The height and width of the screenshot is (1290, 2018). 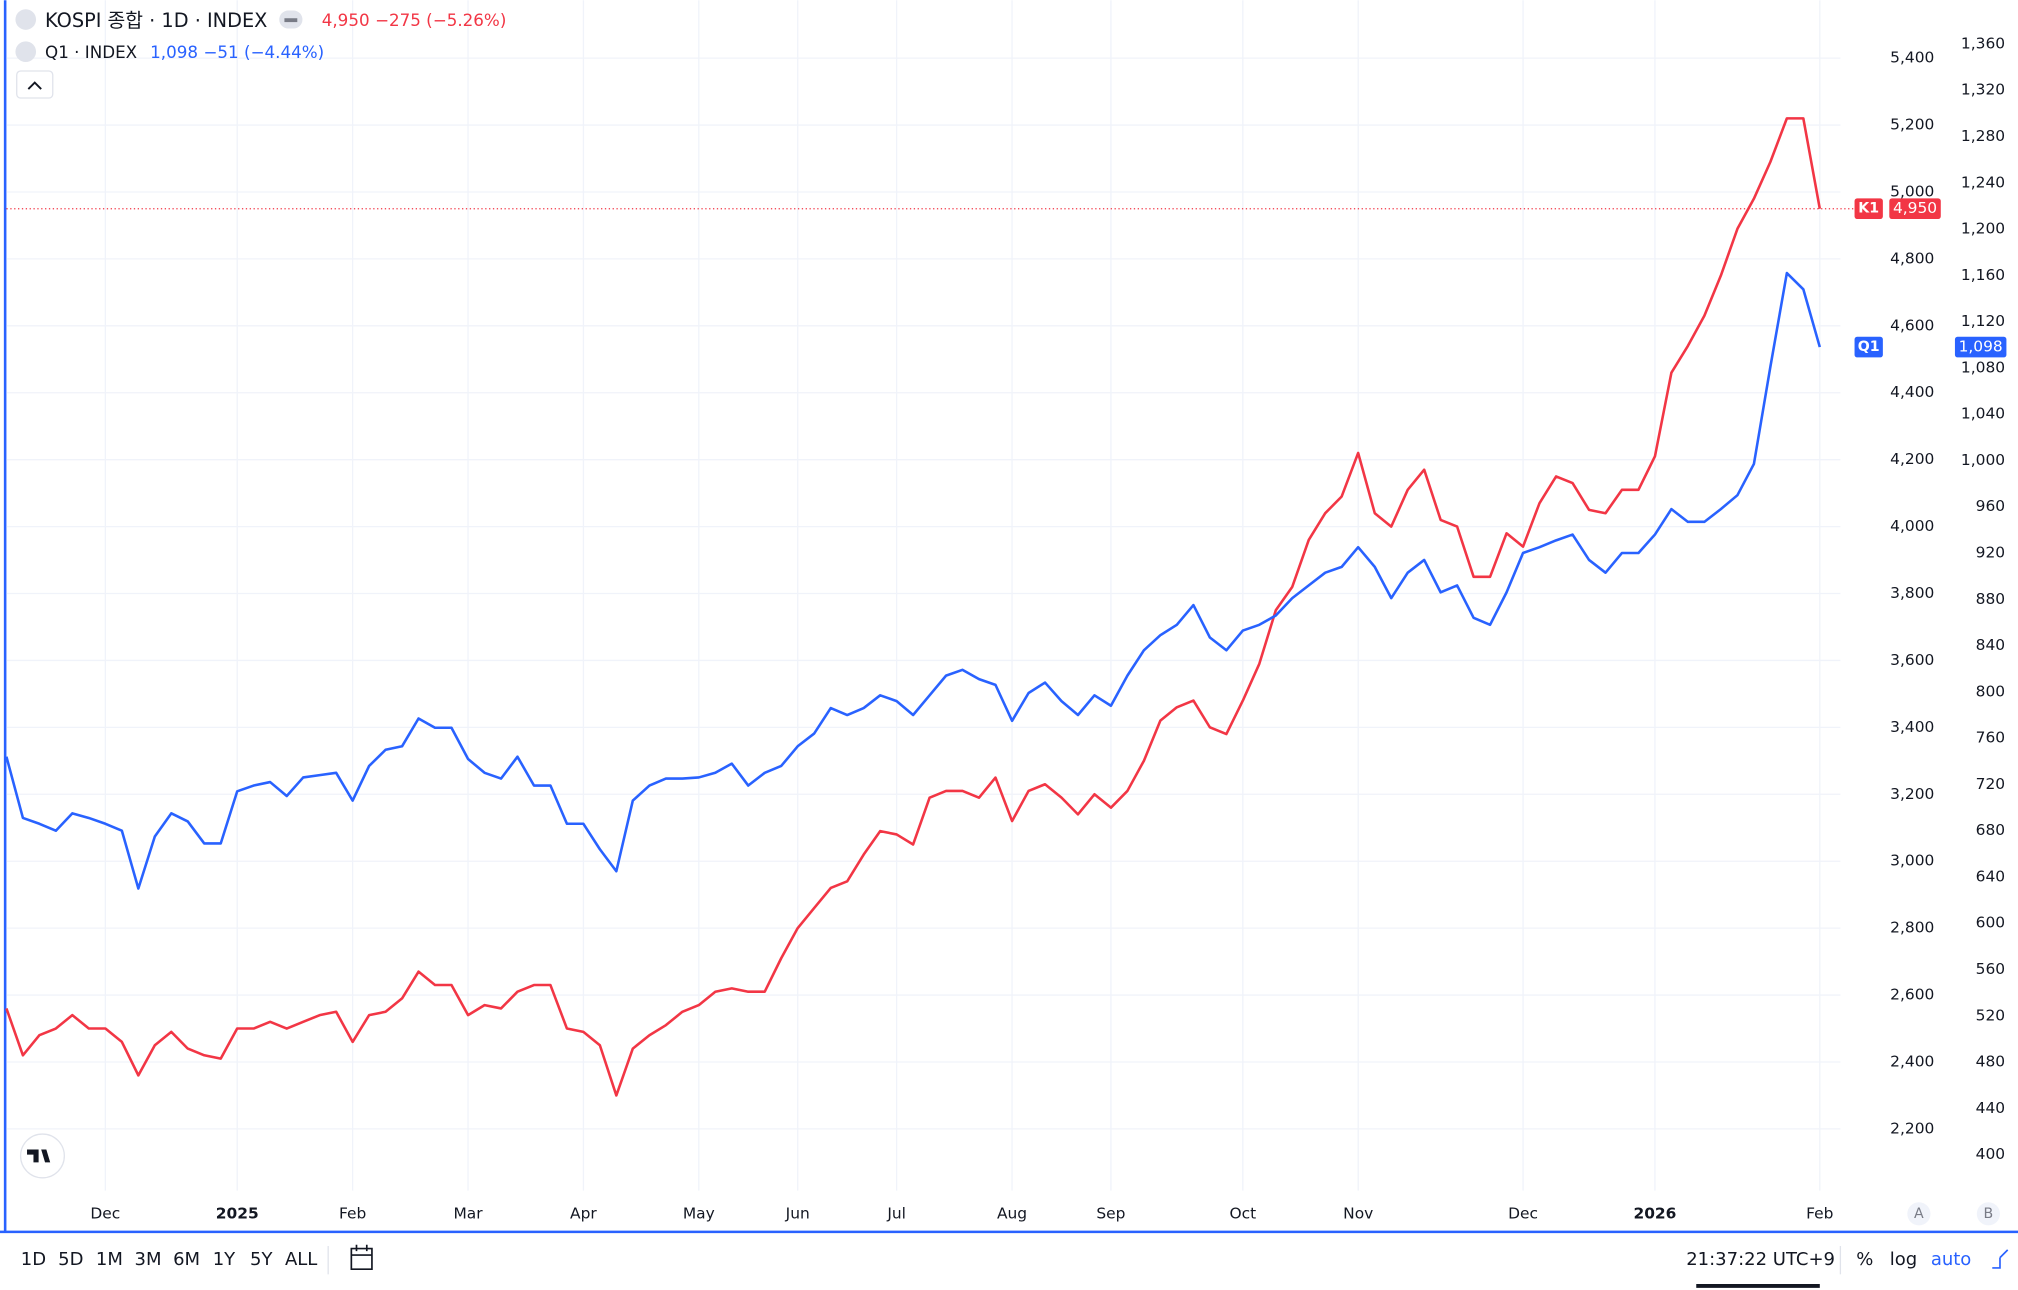 What do you see at coordinates (33, 1259) in the screenshot?
I see `range-button: 1D` at bounding box center [33, 1259].